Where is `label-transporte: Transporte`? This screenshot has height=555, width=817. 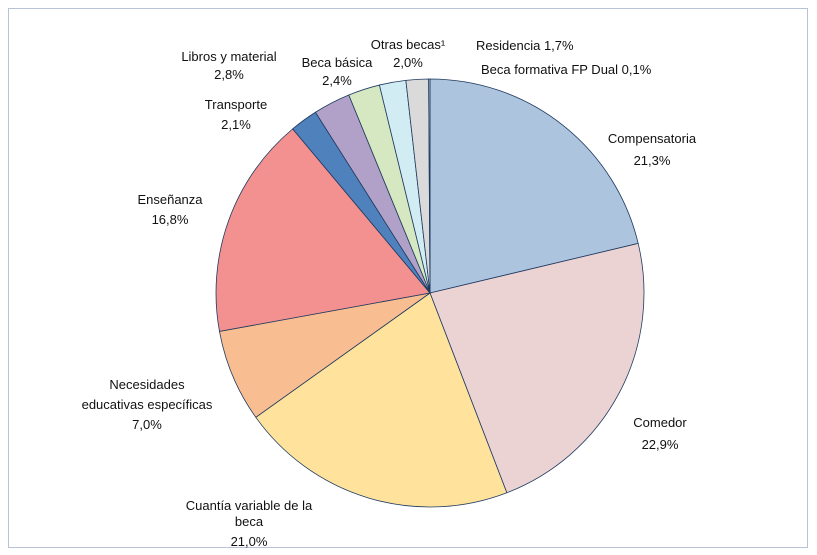
label-transporte: Transporte is located at coordinates (236, 104).